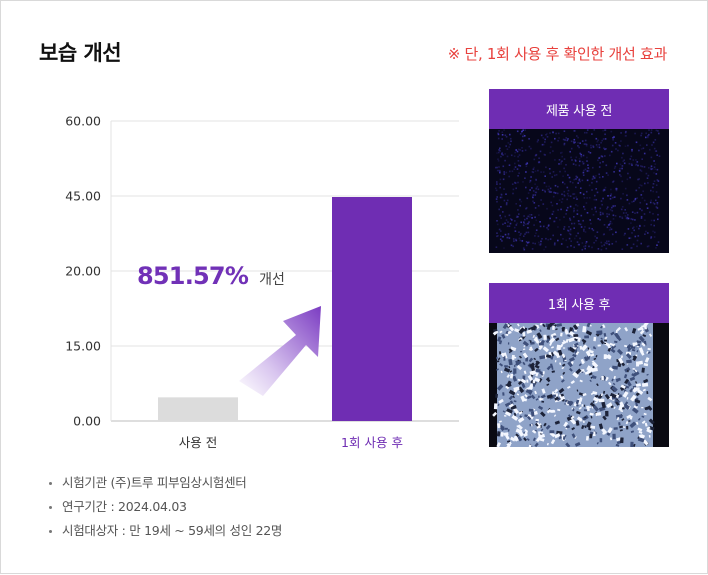  Describe the element at coordinates (579, 191) in the screenshot. I see `before-skin-image` at that location.